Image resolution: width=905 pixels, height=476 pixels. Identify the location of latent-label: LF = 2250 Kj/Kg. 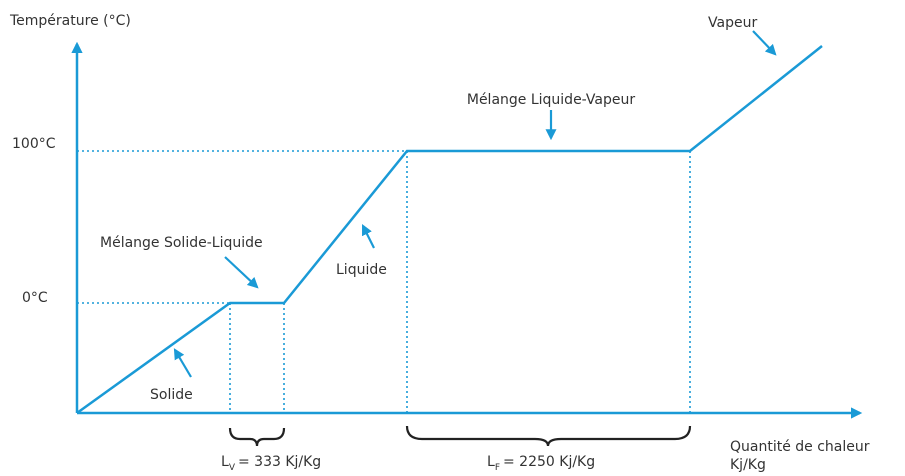
(541, 463).